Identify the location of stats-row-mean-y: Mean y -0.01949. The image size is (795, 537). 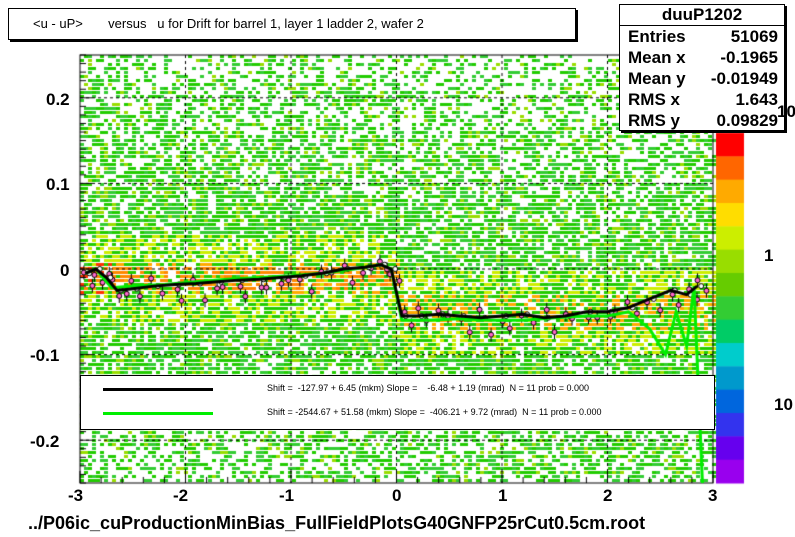
(702, 78).